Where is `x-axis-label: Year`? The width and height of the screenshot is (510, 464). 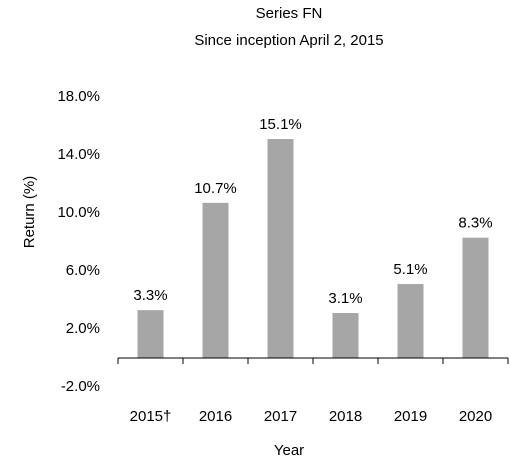
x-axis-label: Year is located at coordinates (289, 450).